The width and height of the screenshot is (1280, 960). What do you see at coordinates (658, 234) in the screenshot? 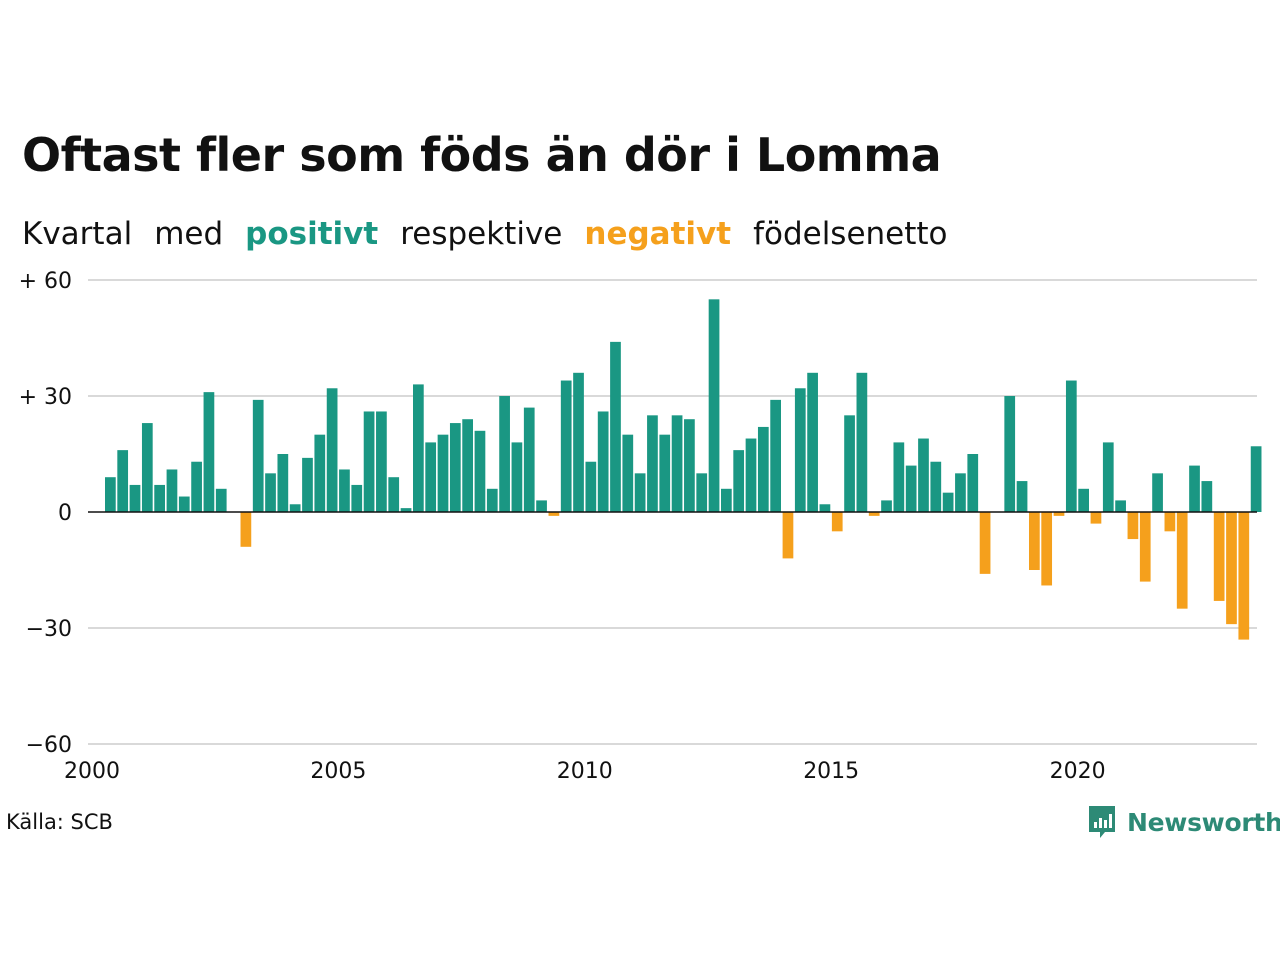
I see `subtitle-negative-label: negativt` at bounding box center [658, 234].